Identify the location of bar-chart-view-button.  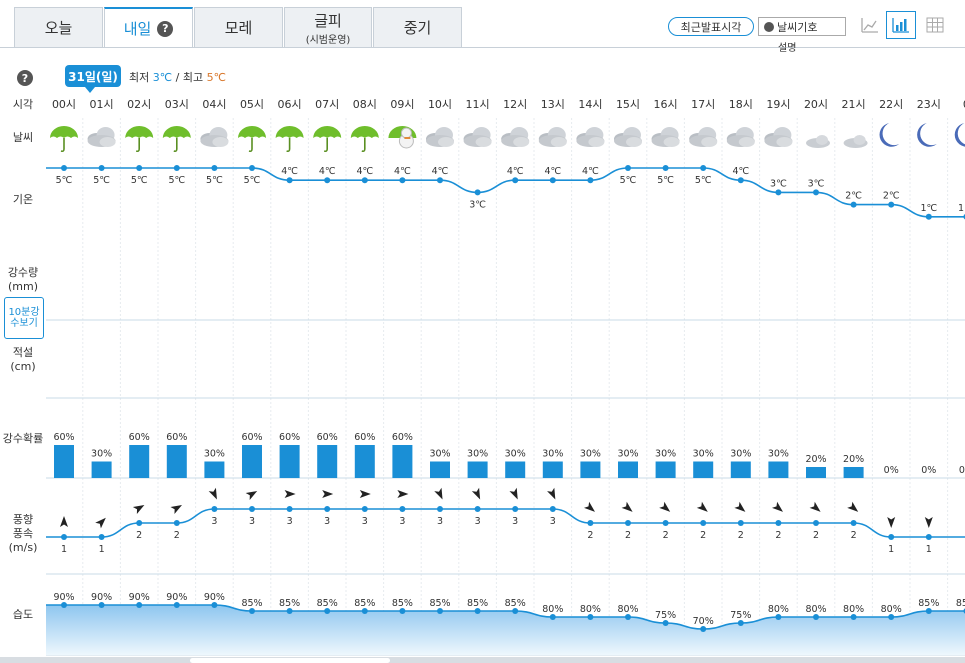
(870, 25).